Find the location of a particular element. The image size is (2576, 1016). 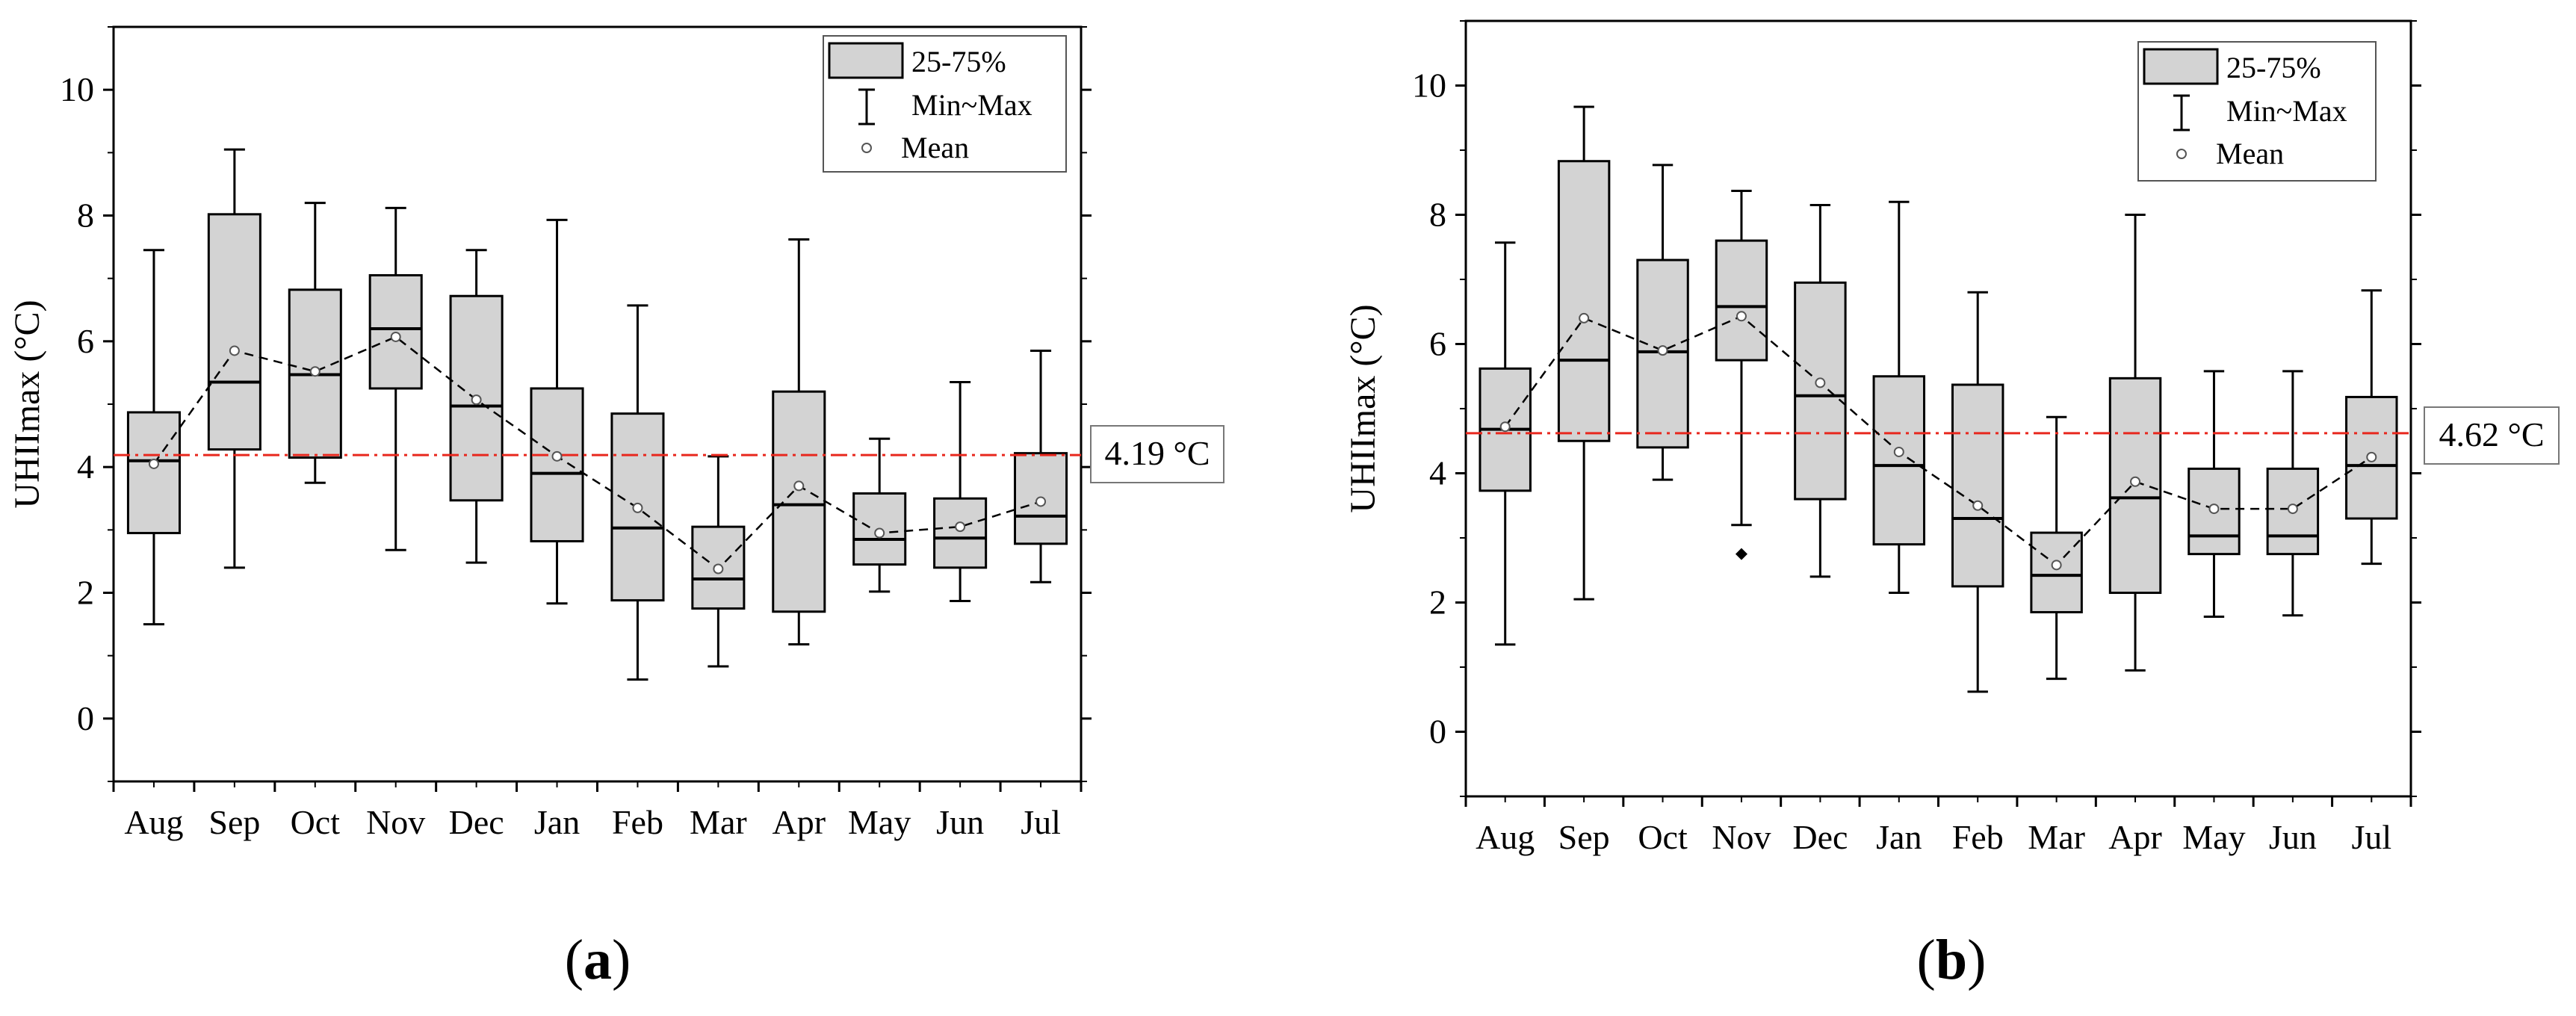

panel-label: (a) is located at coordinates (598, 960).